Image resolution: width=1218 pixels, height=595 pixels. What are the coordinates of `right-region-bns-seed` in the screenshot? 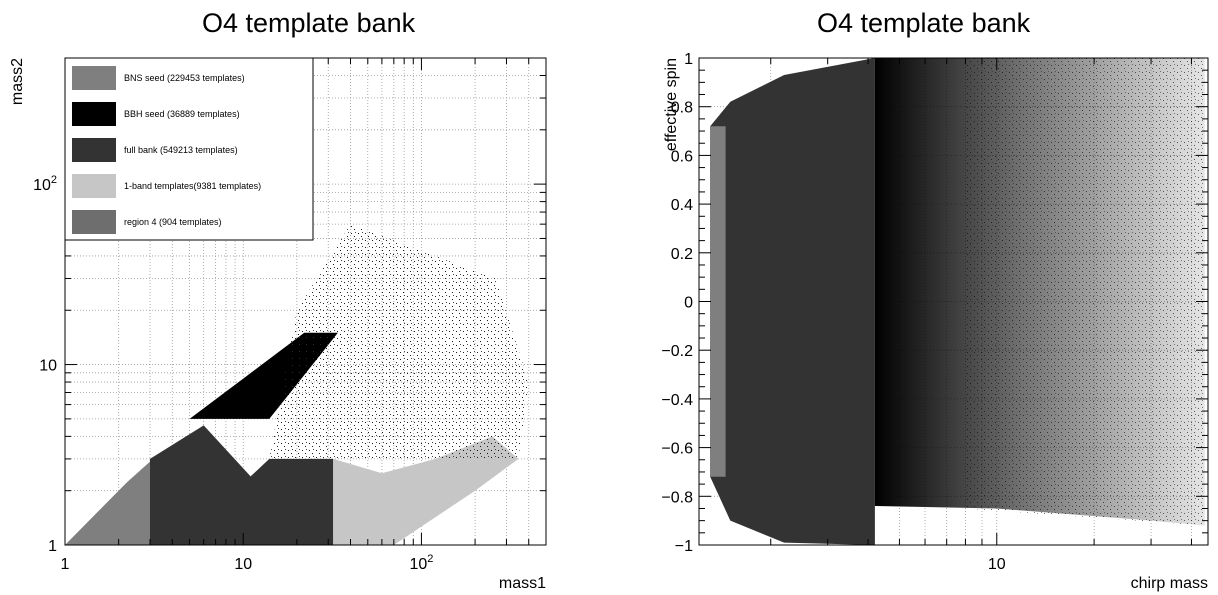 It's located at (718, 301).